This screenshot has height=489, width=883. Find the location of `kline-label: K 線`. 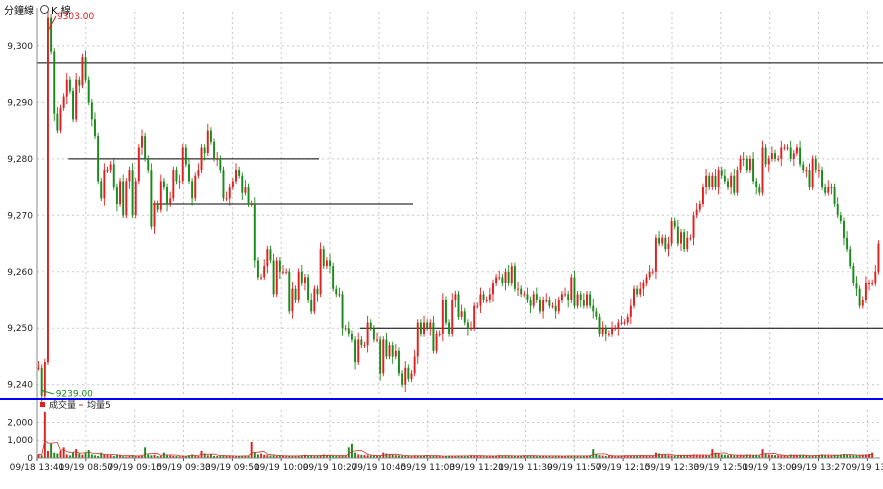

kline-label: K 線 is located at coordinates (61, 11).